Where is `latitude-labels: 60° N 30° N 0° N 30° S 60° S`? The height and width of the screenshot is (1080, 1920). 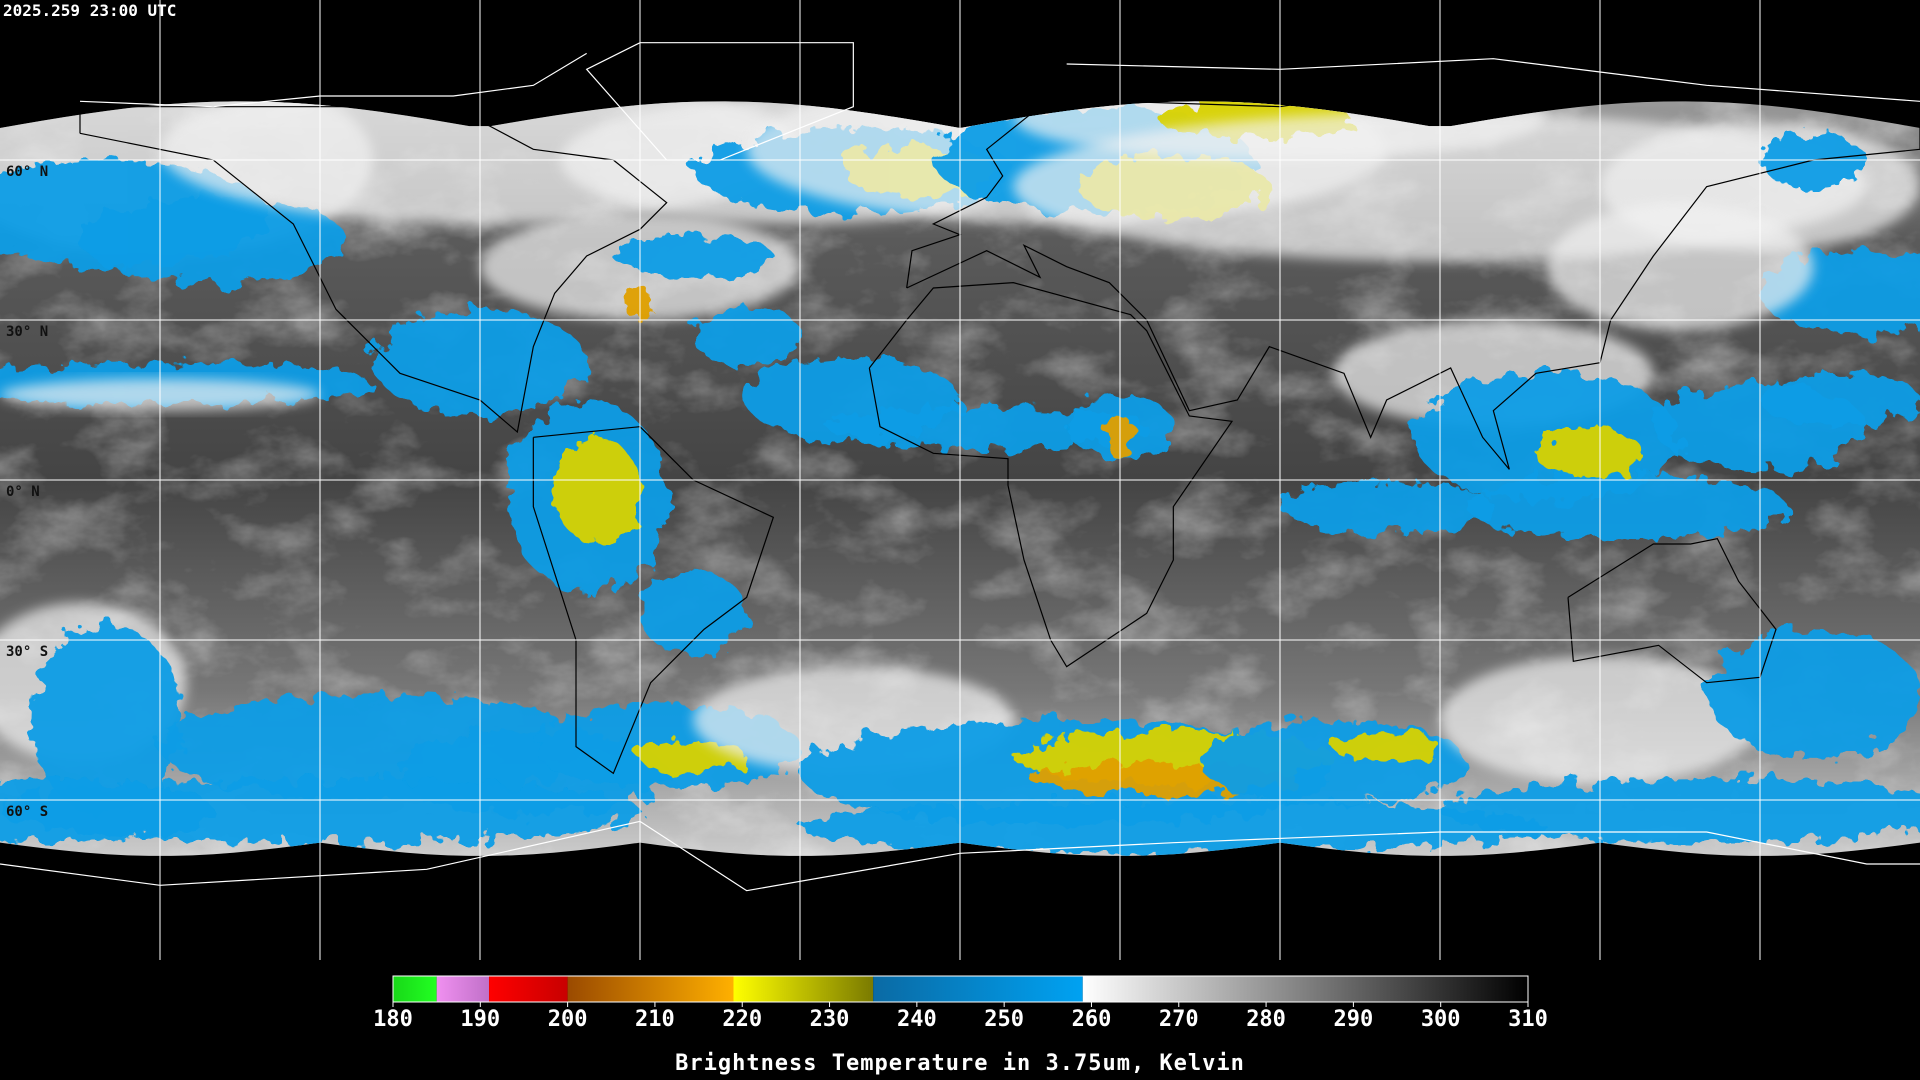
latitude-labels: 60° N 30° N 0° N 30° S 60° S is located at coordinates (27, 492).